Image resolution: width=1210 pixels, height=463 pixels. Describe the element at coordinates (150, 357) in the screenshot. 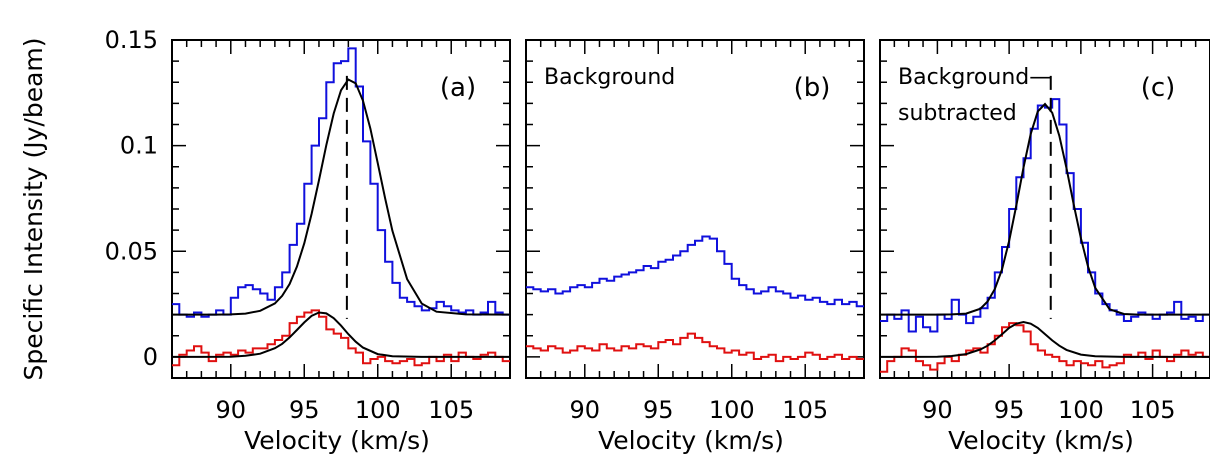

I see `y-tick-label: 0` at that location.